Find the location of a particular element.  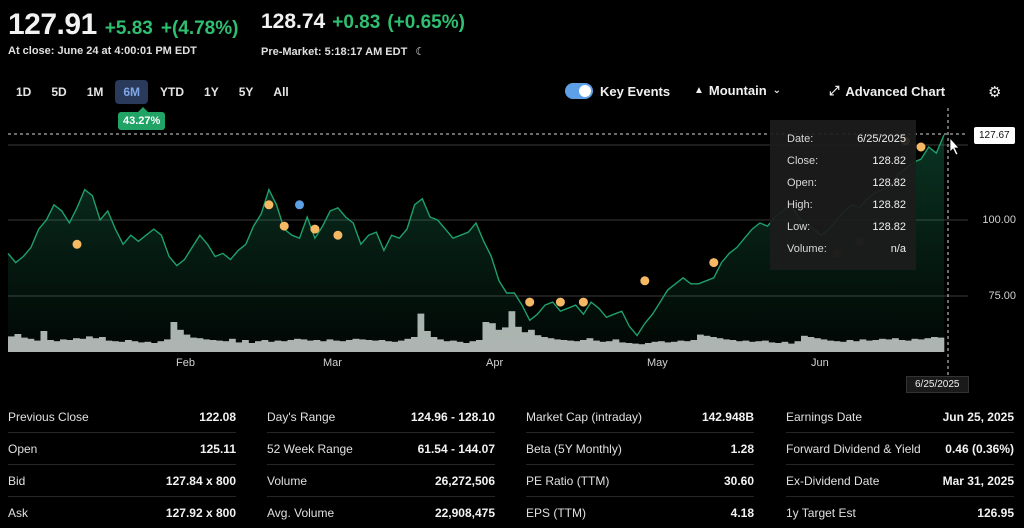

stat-label: Bid is located at coordinates (17, 480).